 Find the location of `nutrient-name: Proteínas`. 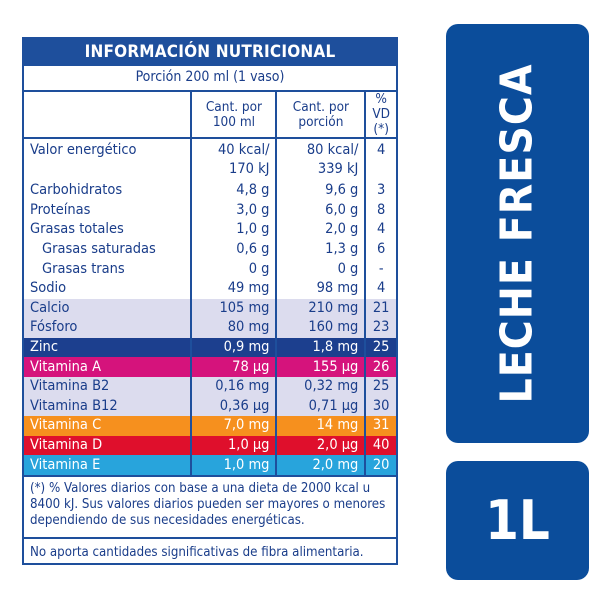

nutrient-name: Proteínas is located at coordinates (60, 209).